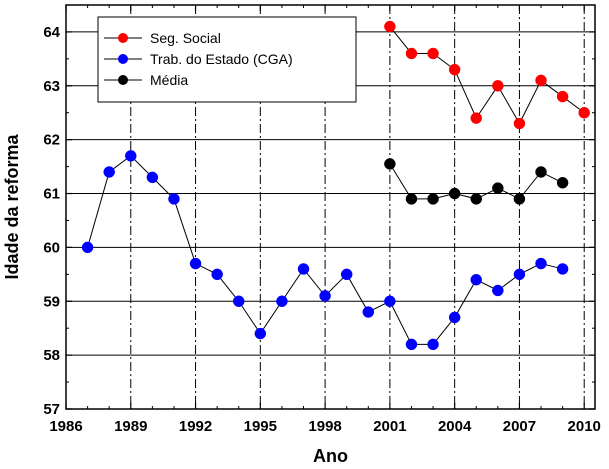  What do you see at coordinates (51, 247) in the screenshot?
I see `y-tick-label: 60` at bounding box center [51, 247].